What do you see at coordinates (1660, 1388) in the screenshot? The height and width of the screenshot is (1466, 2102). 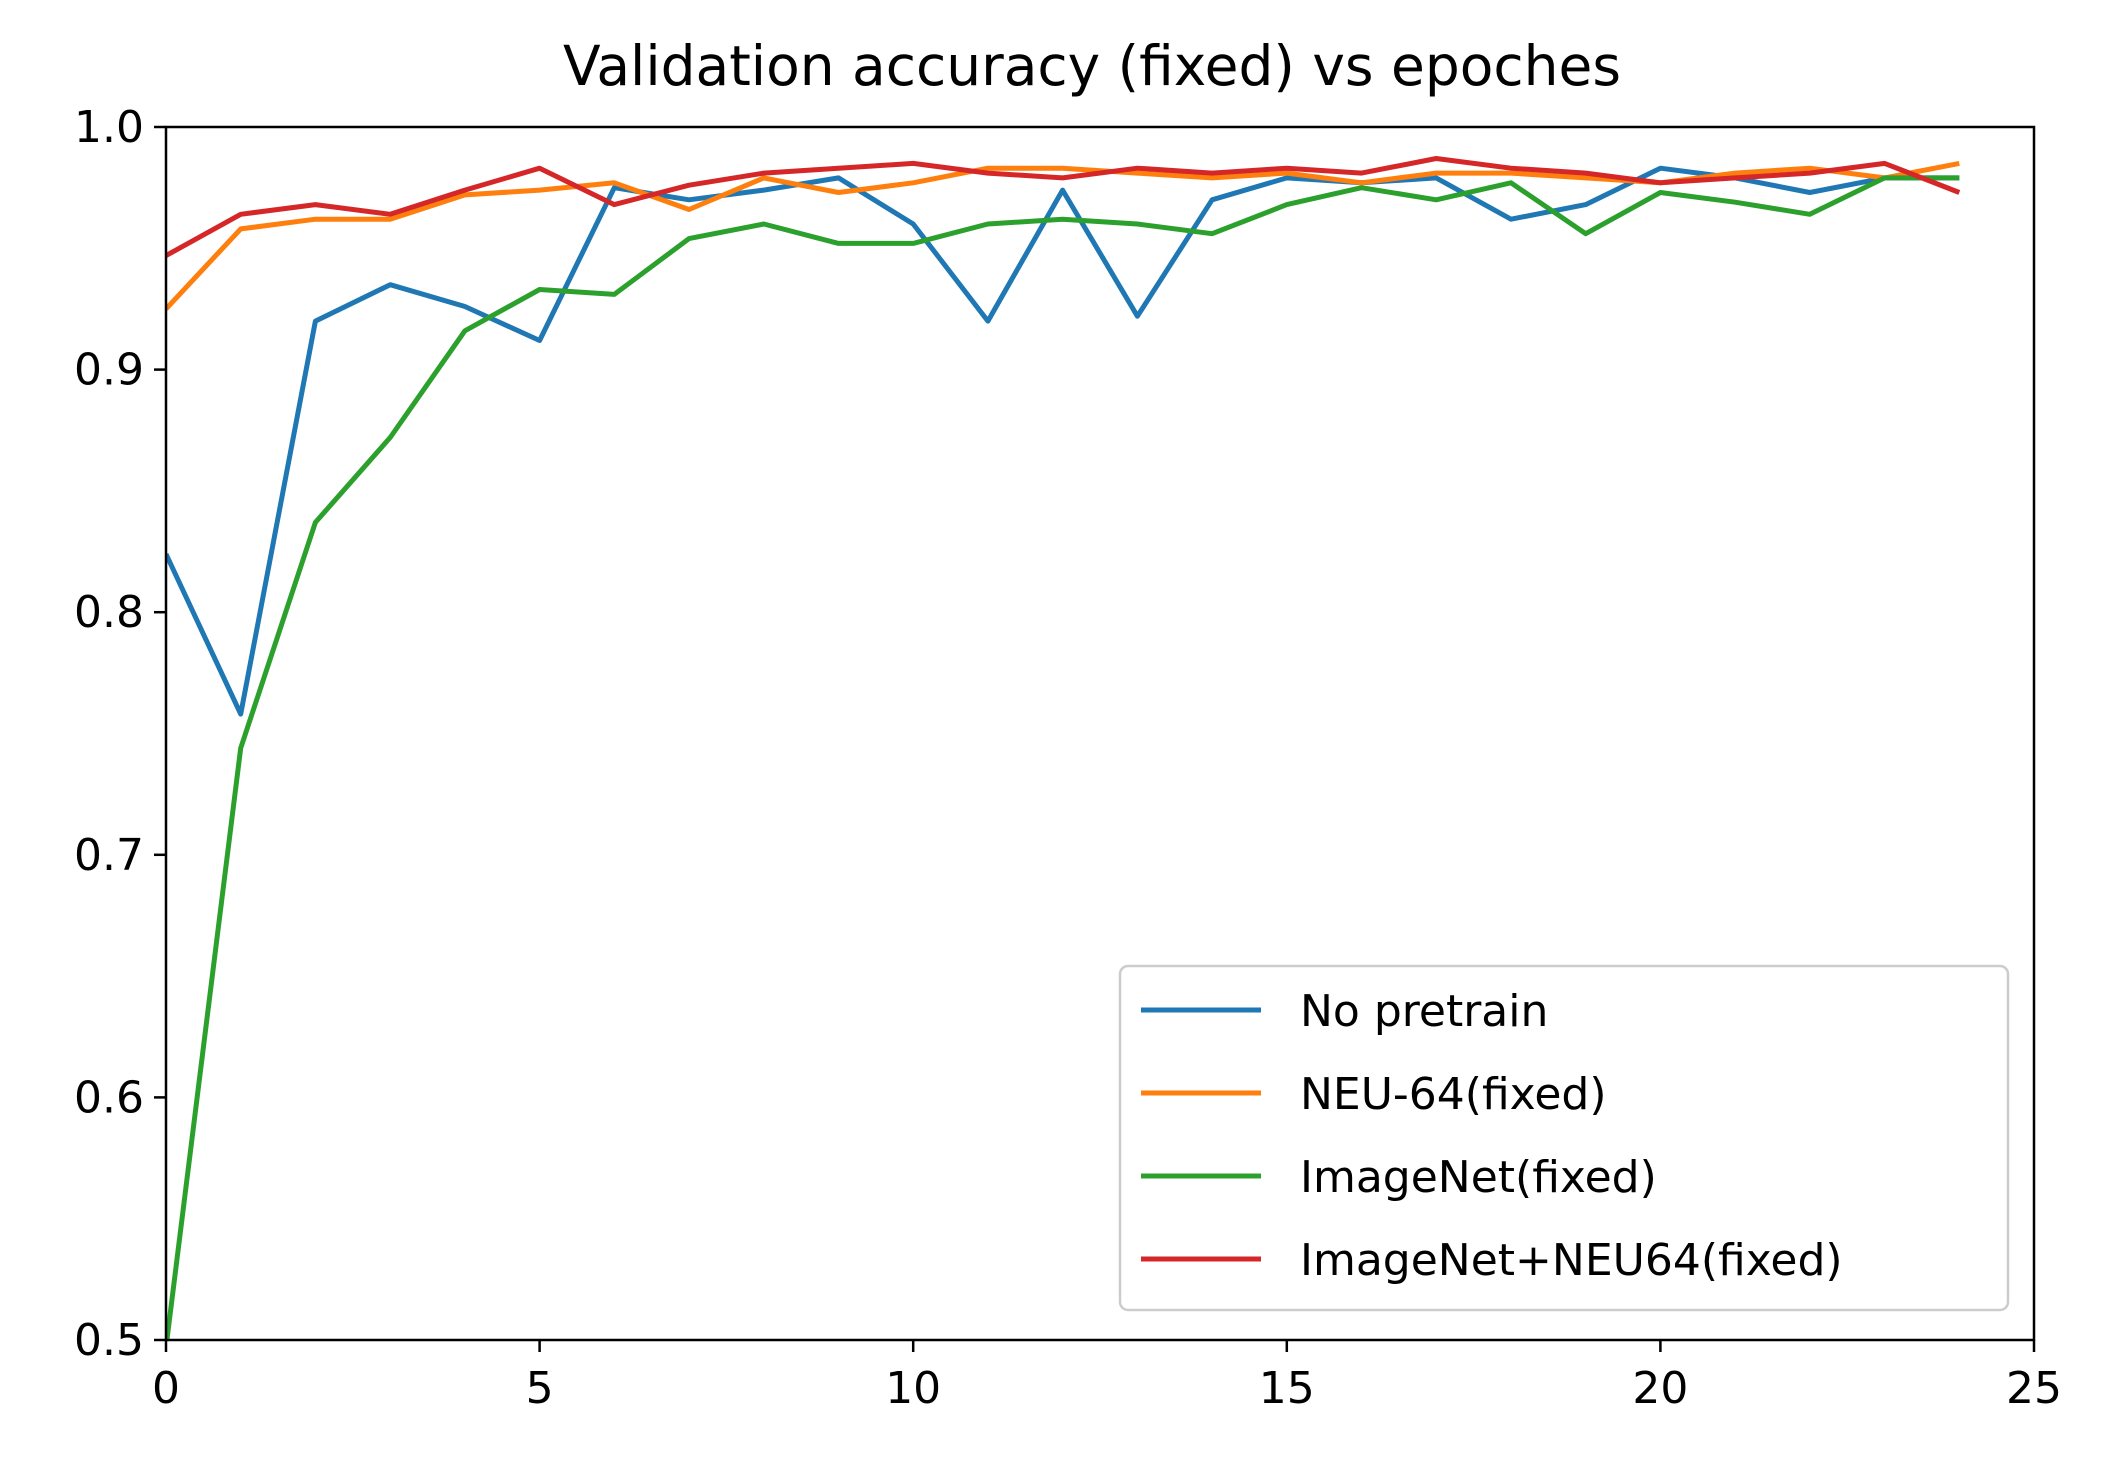 I see `x-tick-label: 20` at bounding box center [1660, 1388].